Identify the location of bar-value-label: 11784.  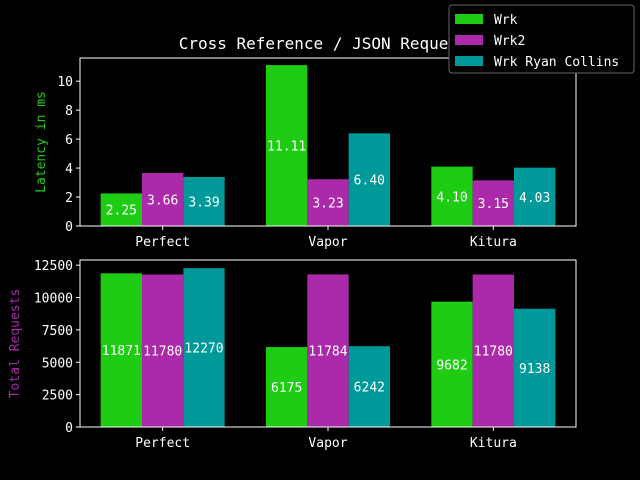
(327, 352).